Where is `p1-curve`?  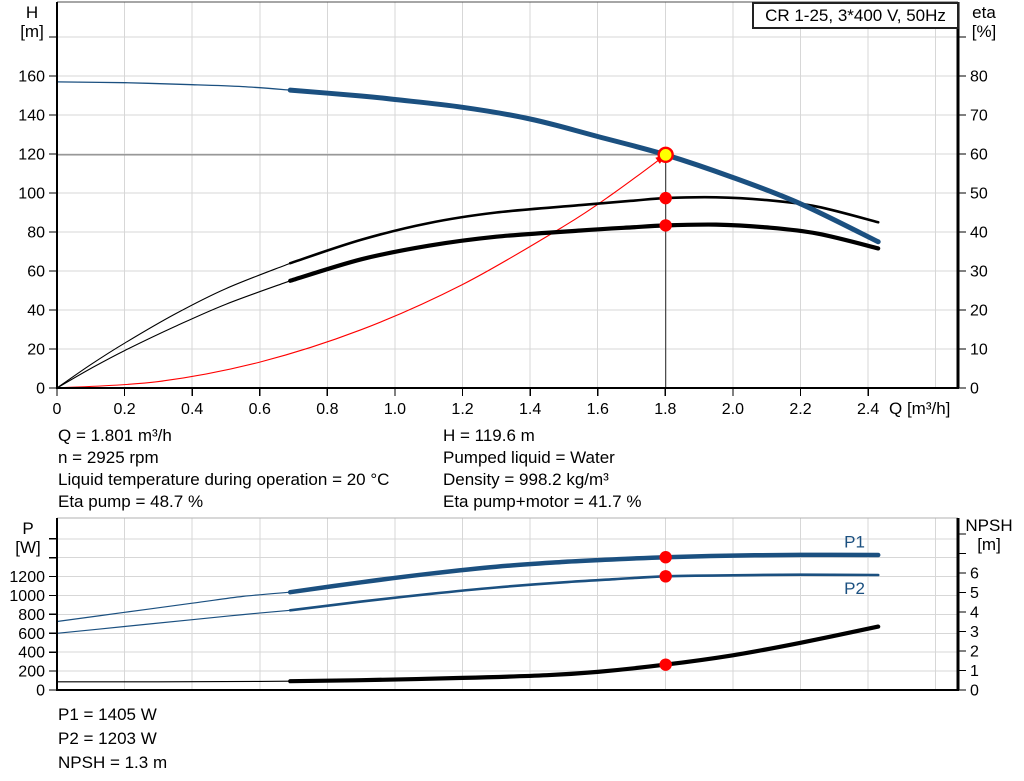 p1-curve is located at coordinates (584, 573).